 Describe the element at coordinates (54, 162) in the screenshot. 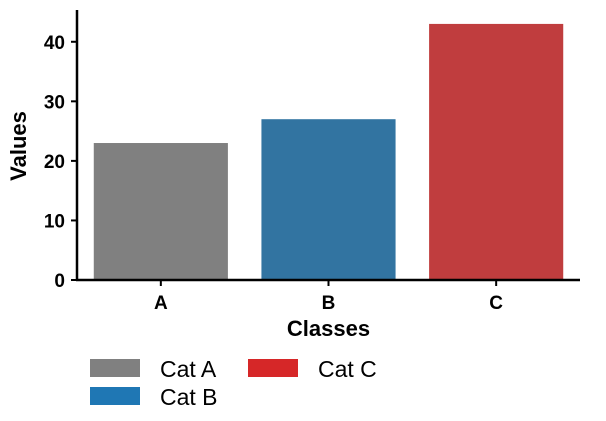

I see `y-tick-label: 20` at that location.